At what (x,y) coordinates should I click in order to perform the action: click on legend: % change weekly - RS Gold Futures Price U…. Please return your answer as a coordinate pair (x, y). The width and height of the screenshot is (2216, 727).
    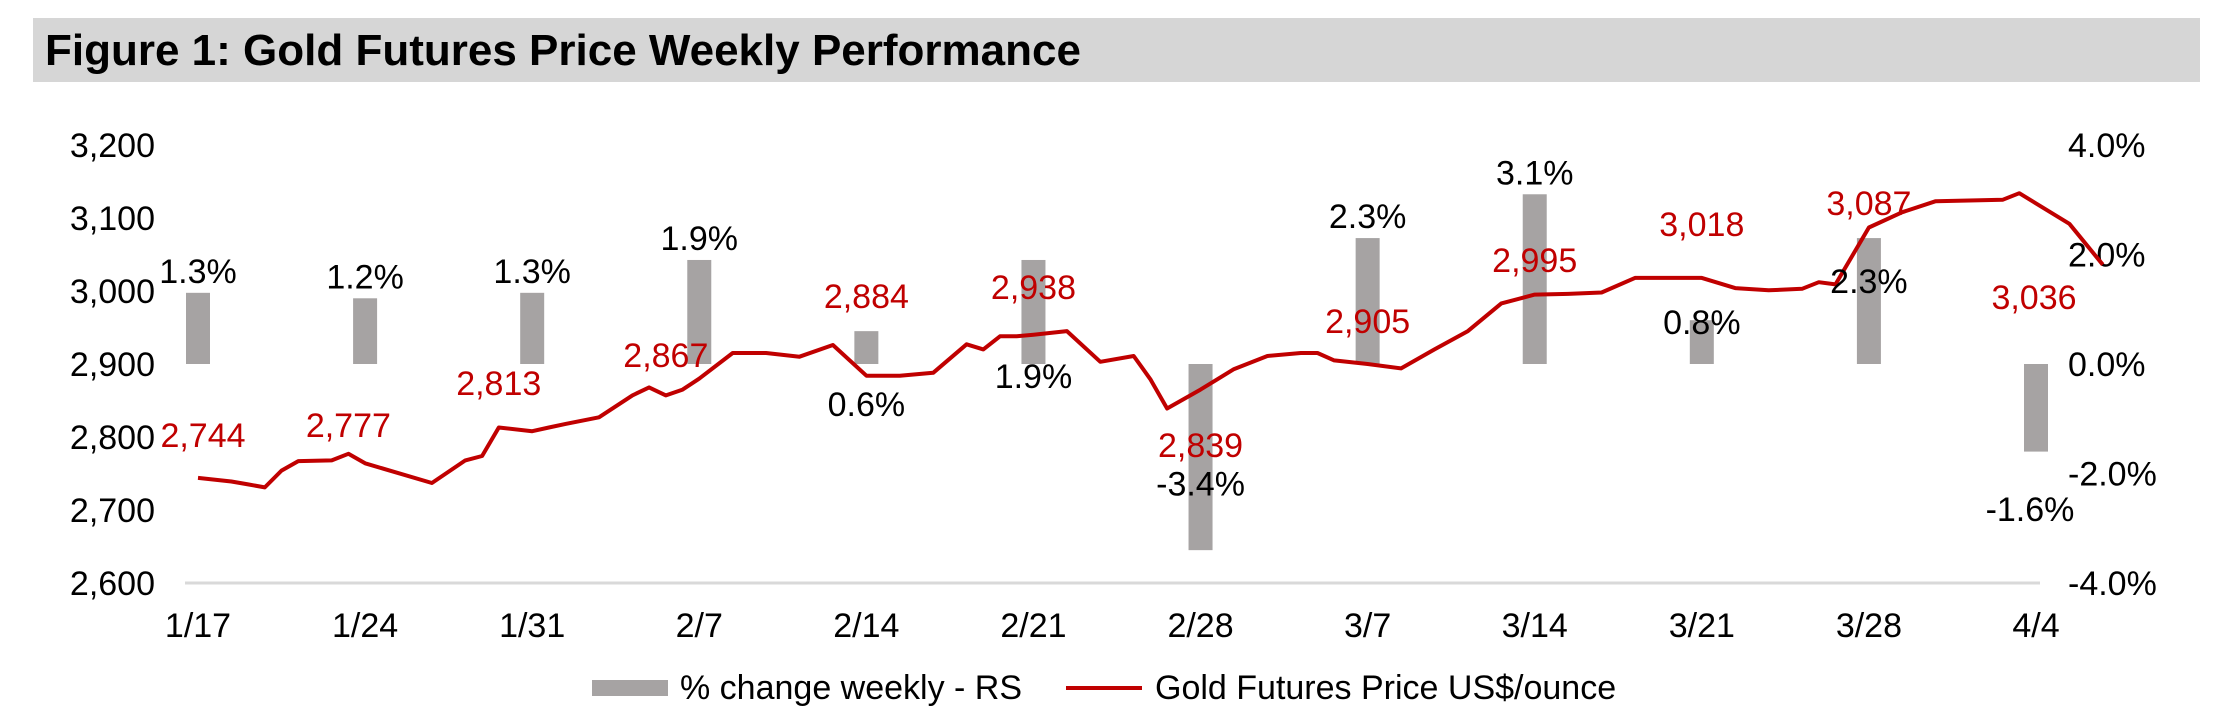
    Looking at the image, I should click on (1104, 688).